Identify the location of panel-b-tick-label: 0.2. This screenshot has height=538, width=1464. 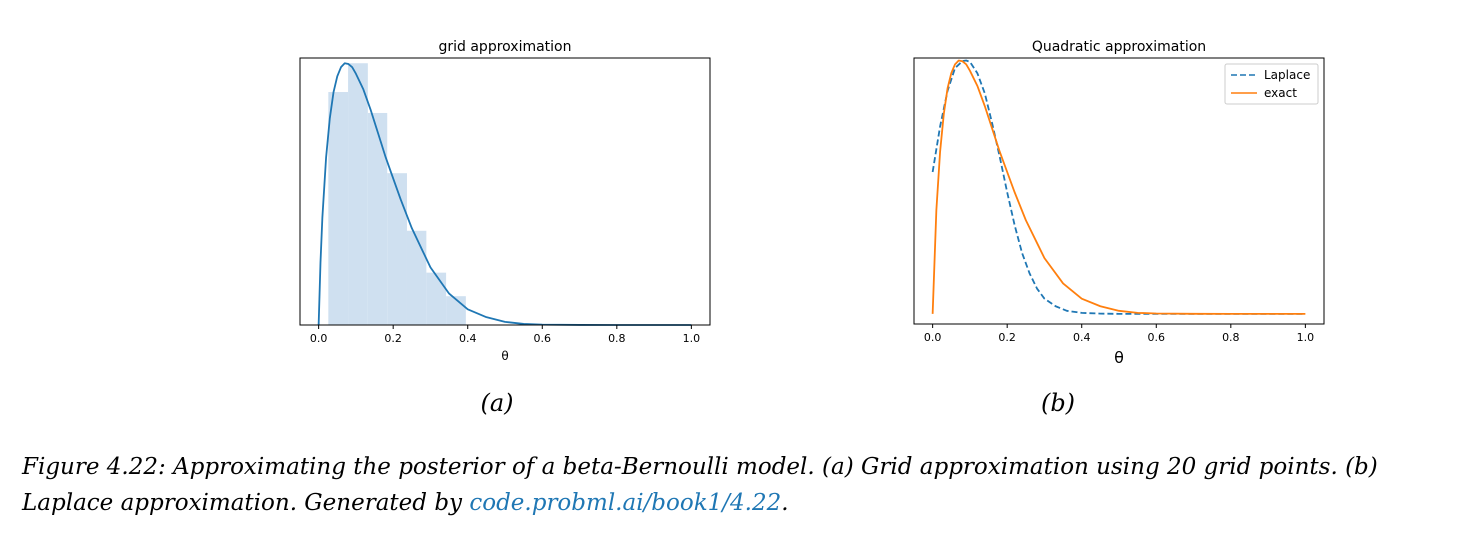
(1007, 337).